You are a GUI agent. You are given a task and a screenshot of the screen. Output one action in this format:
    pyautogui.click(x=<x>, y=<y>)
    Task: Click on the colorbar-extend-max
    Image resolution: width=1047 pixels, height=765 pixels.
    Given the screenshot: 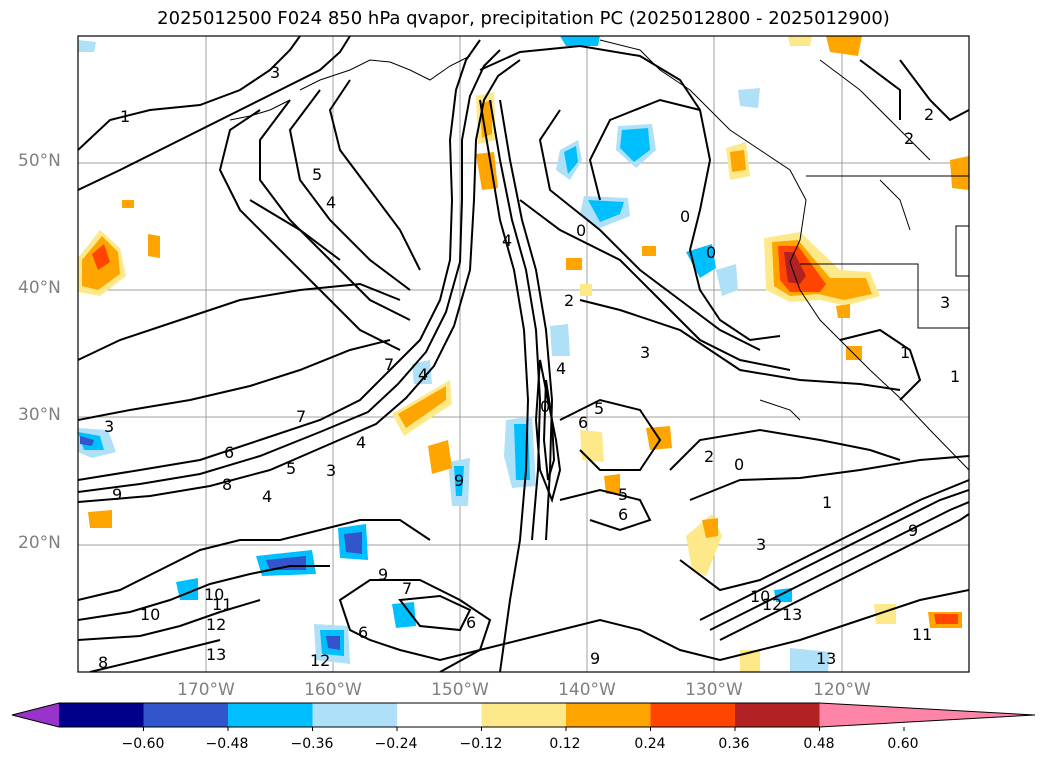 What is the action you would take?
    pyautogui.click(x=927, y=715)
    